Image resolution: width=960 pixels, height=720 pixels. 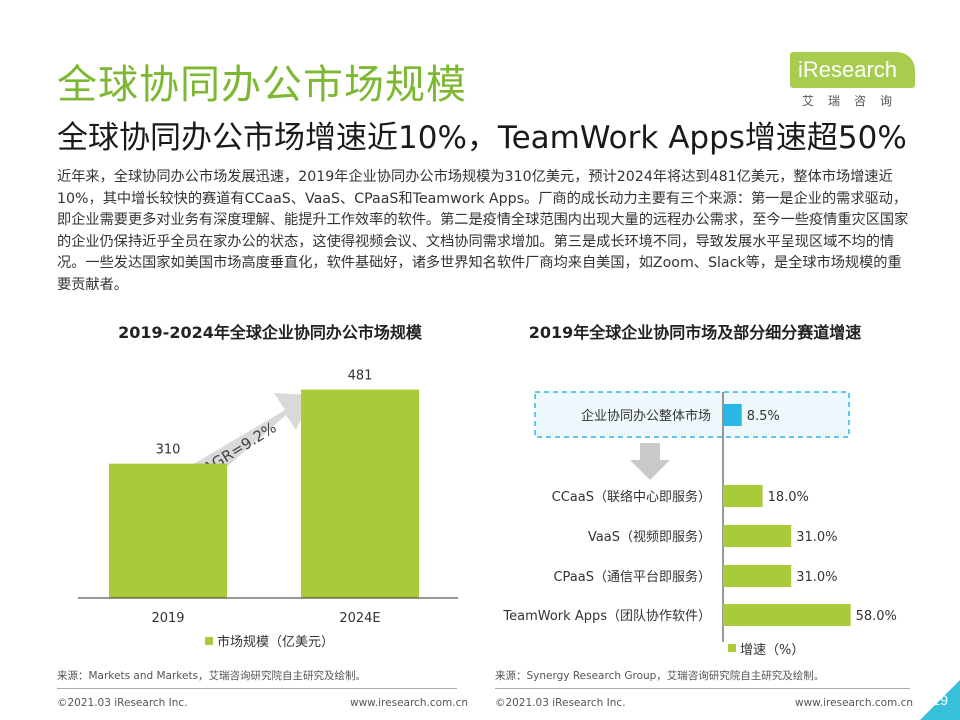 What do you see at coordinates (702, 688) in the screenshot?
I see `footer-divider-right` at bounding box center [702, 688].